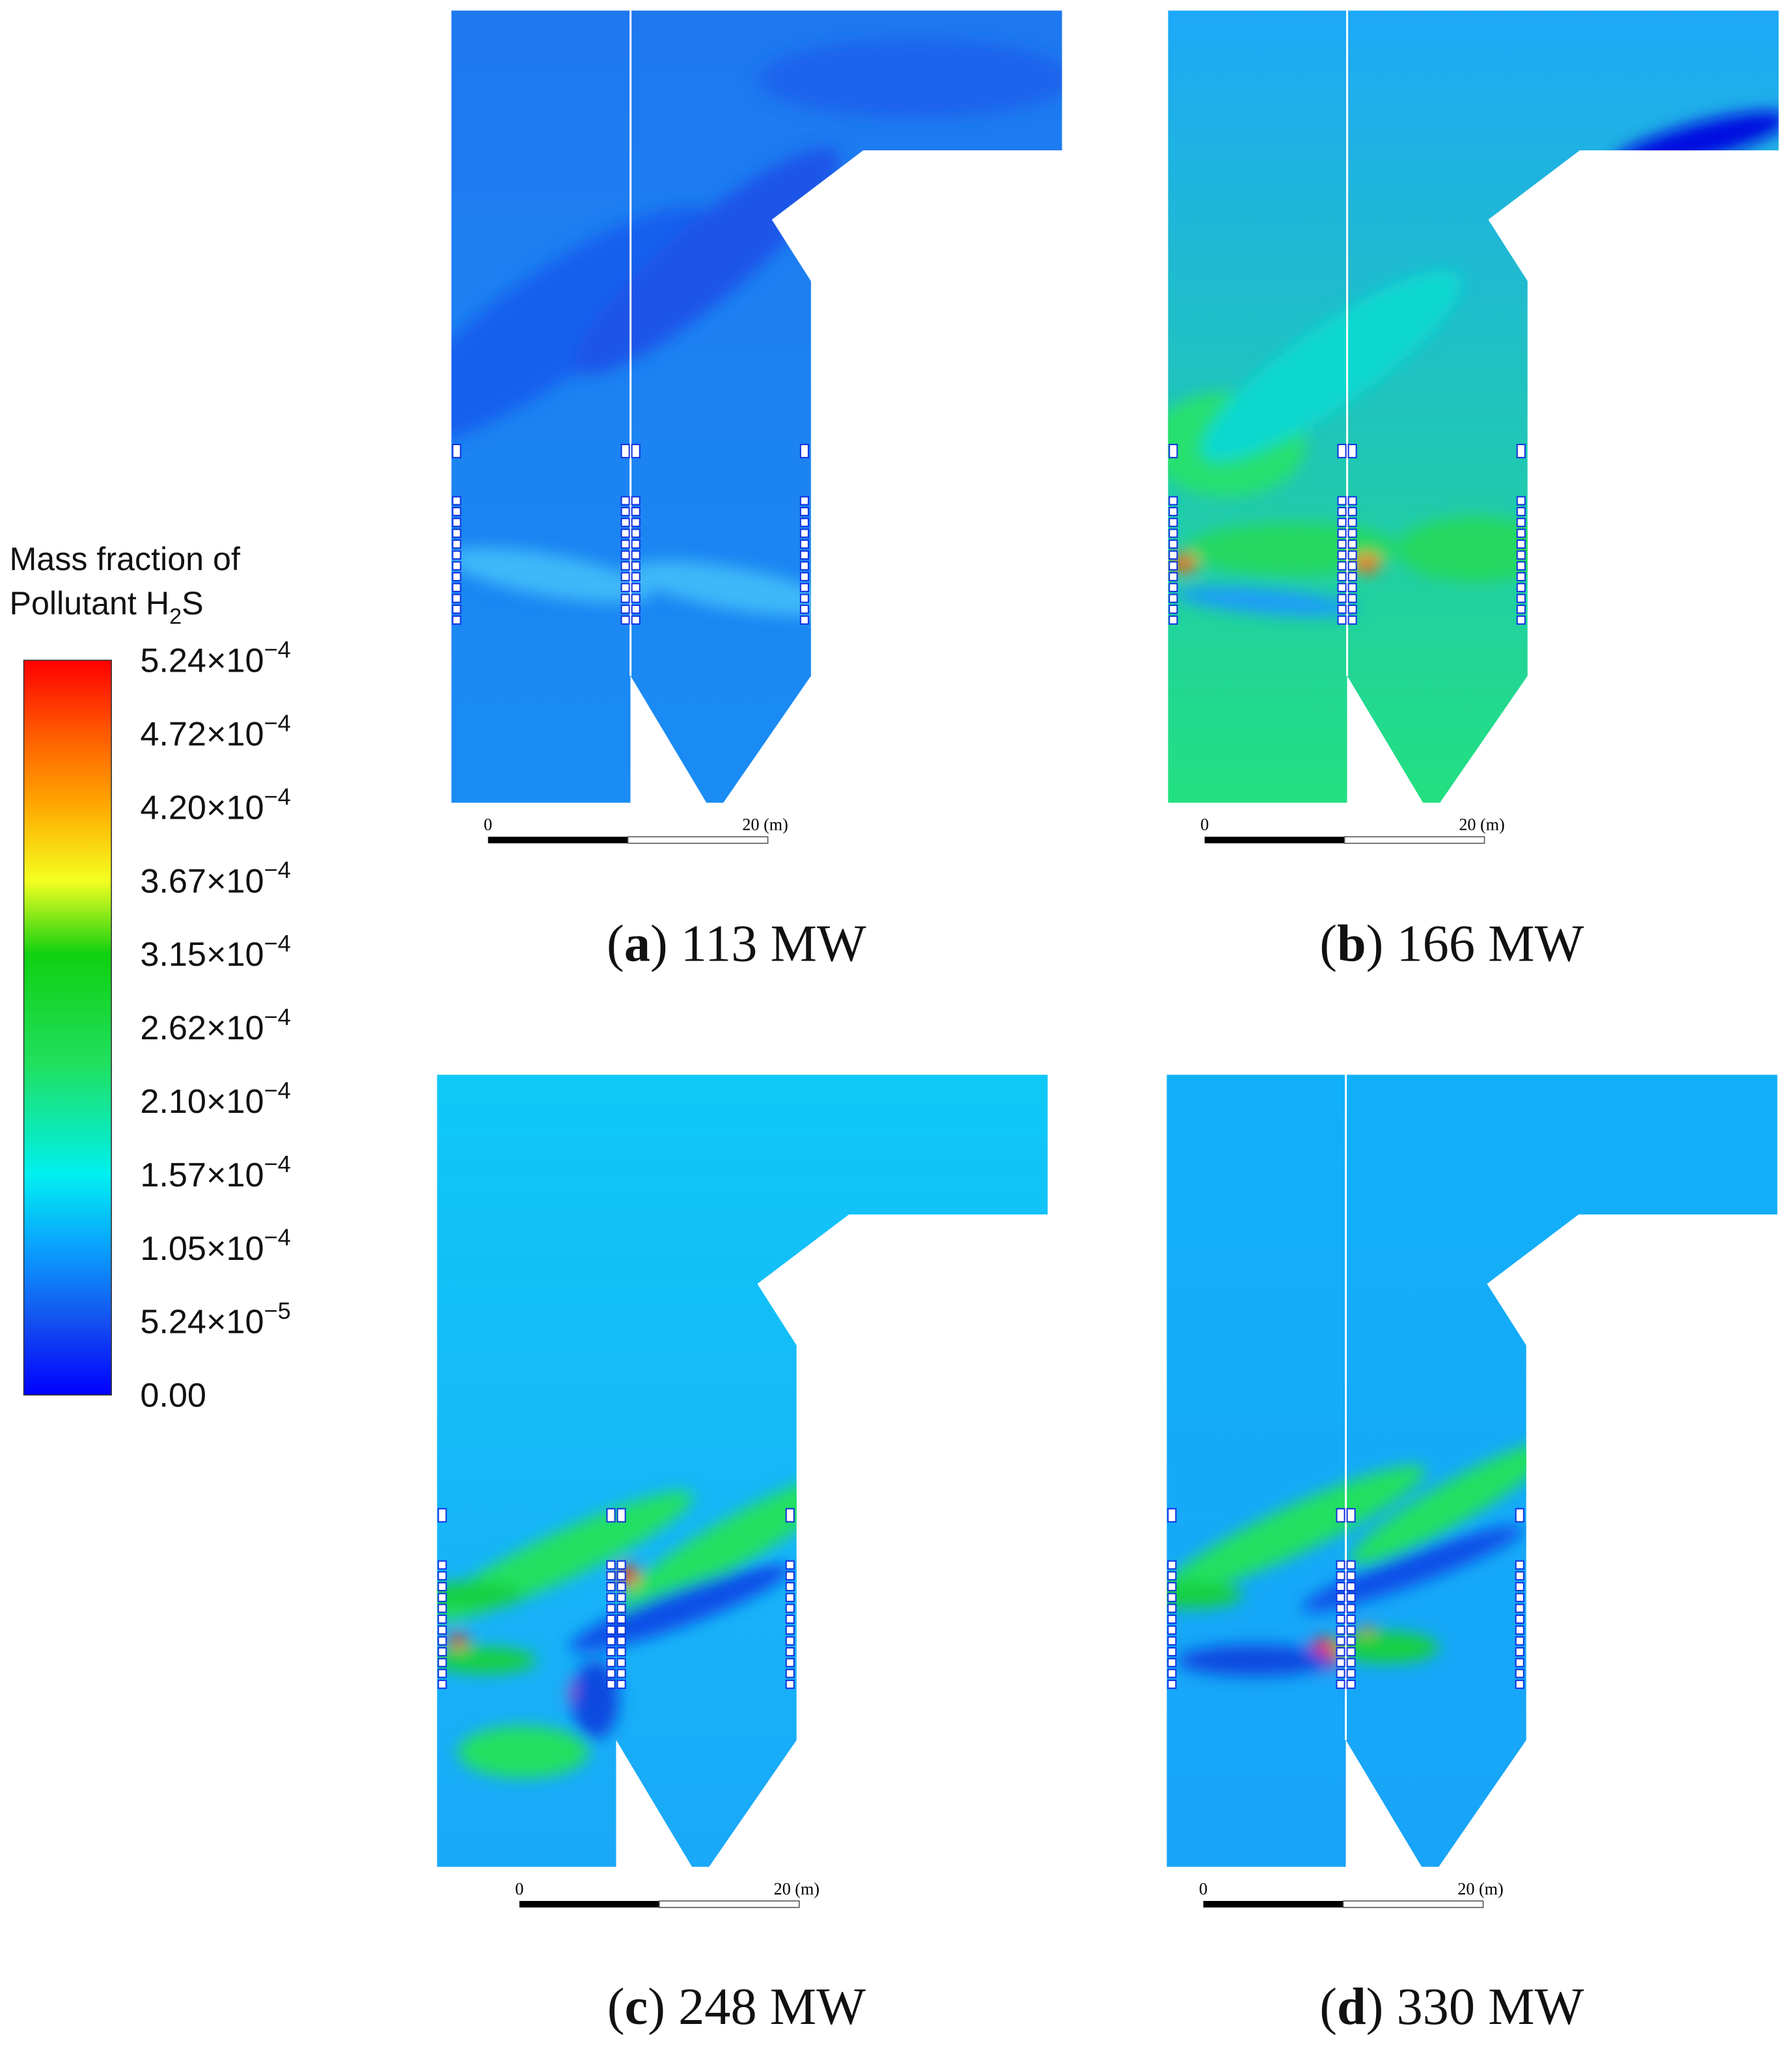 Image resolution: width=1792 pixels, height=2050 pixels. Describe the element at coordinates (773, 944) in the screenshot. I see `caption-power: 113 MW` at that location.